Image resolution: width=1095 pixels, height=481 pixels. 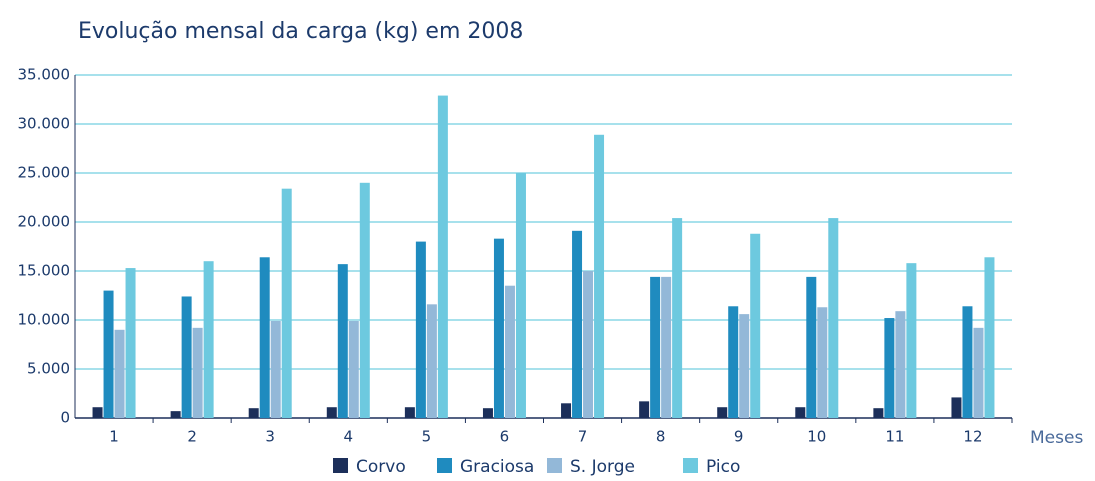 What do you see at coordinates (192, 437) in the screenshot?
I see `x-tick-label: 2` at bounding box center [192, 437].